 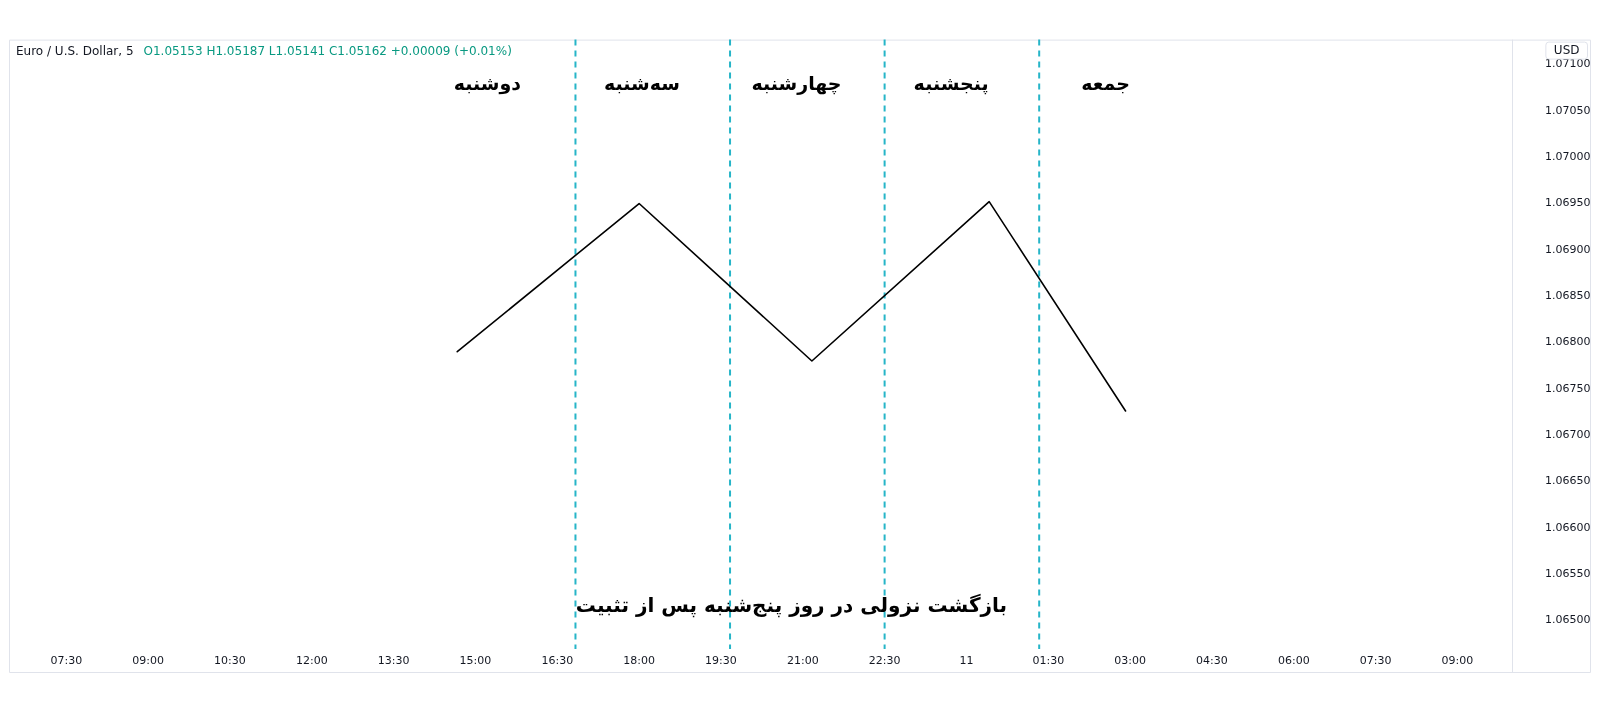 What do you see at coordinates (1568, 527) in the screenshot?
I see `y-tick-label: 1.06600` at bounding box center [1568, 527].